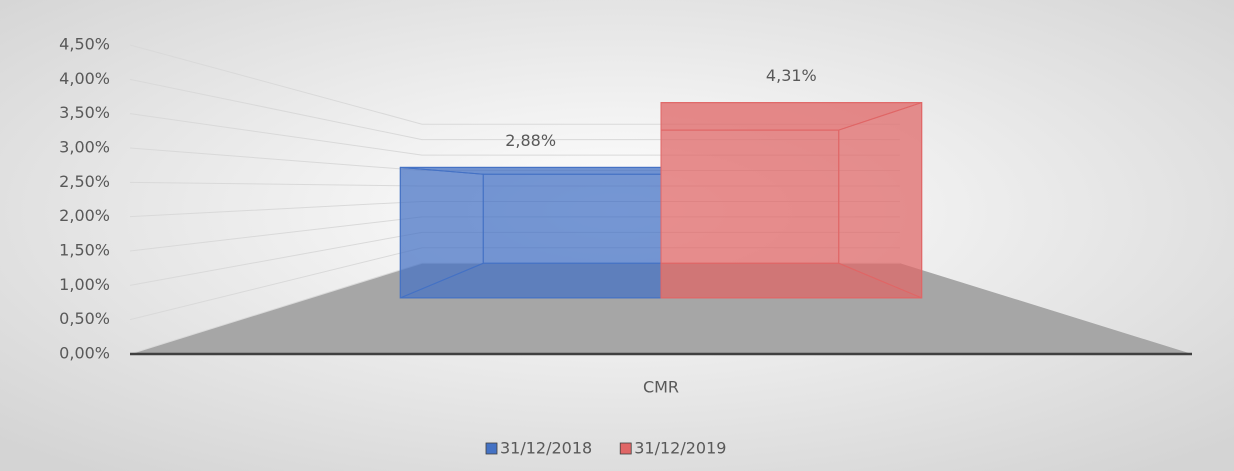 This screenshot has width=1234, height=471. Describe the element at coordinates (84, 44) in the screenshot. I see `y-tick-label: 4,50%` at that location.